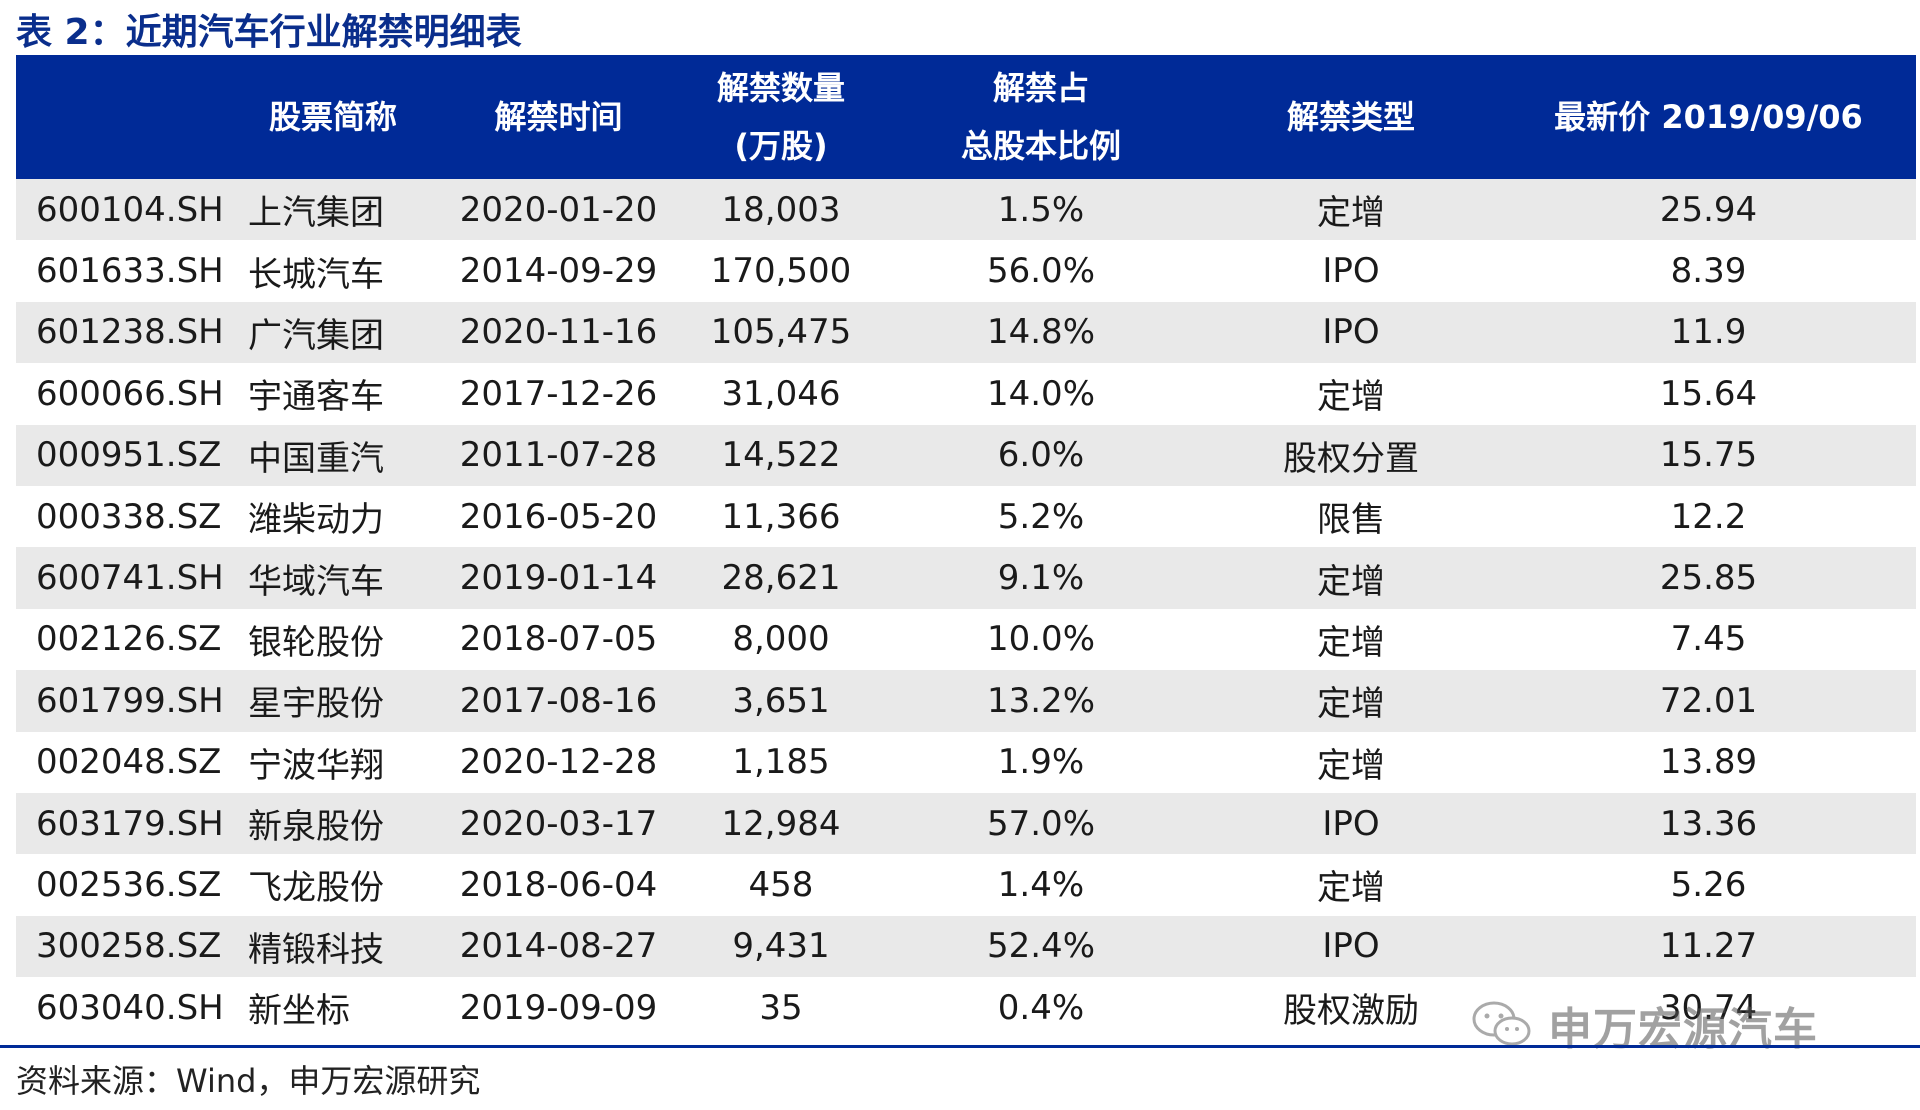 The image size is (1920, 1110). What do you see at coordinates (1040, 700) in the screenshot?
I see `cell-pct: 13.2%` at bounding box center [1040, 700].